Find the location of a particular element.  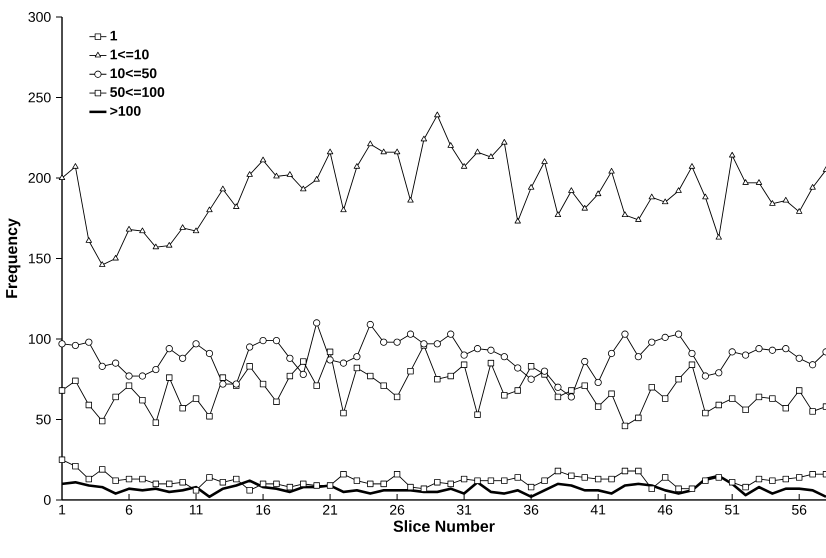

x-tick-label: 21 is located at coordinates (330, 509).